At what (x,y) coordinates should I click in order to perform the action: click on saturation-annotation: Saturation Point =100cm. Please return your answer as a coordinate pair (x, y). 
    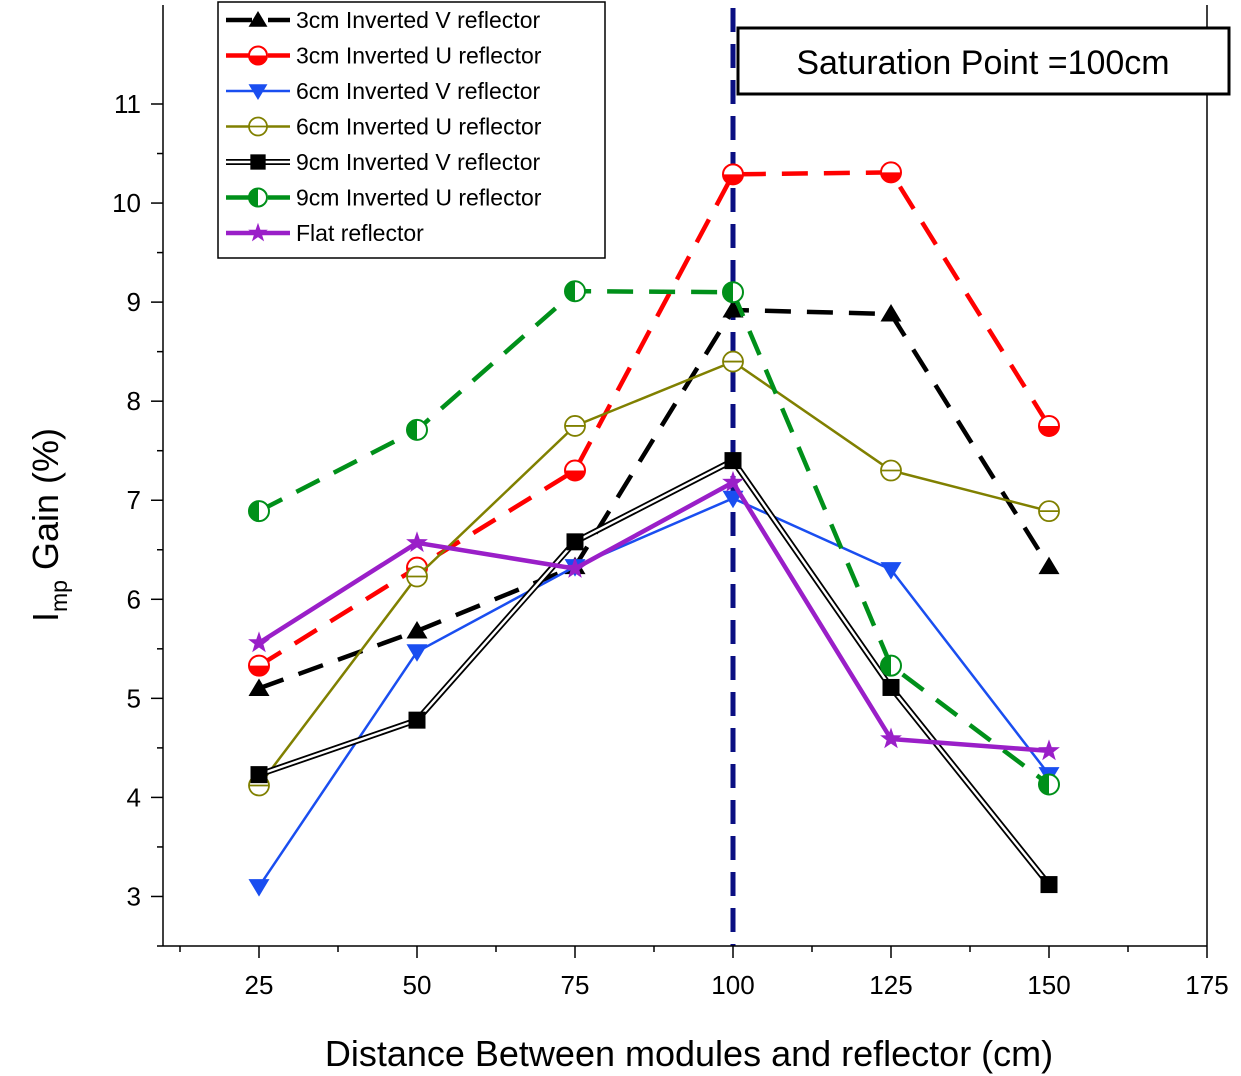
    Looking at the image, I should click on (983, 61).